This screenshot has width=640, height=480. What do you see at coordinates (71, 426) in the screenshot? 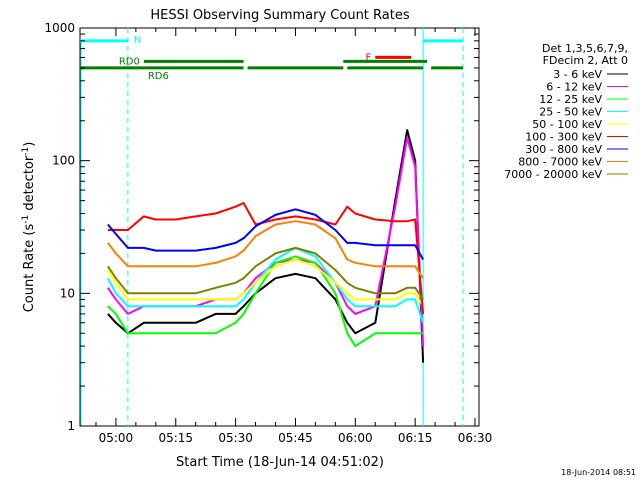
I see `y-tick-label: 1` at bounding box center [71, 426].